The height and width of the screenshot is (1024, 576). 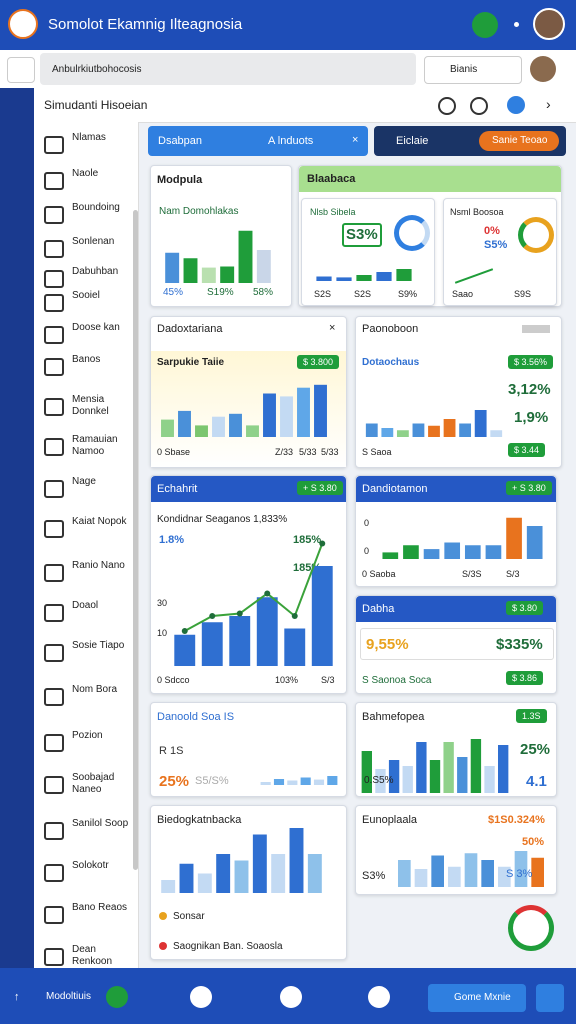 I want to click on tab-label: Dsabpan, so click(x=180, y=141).